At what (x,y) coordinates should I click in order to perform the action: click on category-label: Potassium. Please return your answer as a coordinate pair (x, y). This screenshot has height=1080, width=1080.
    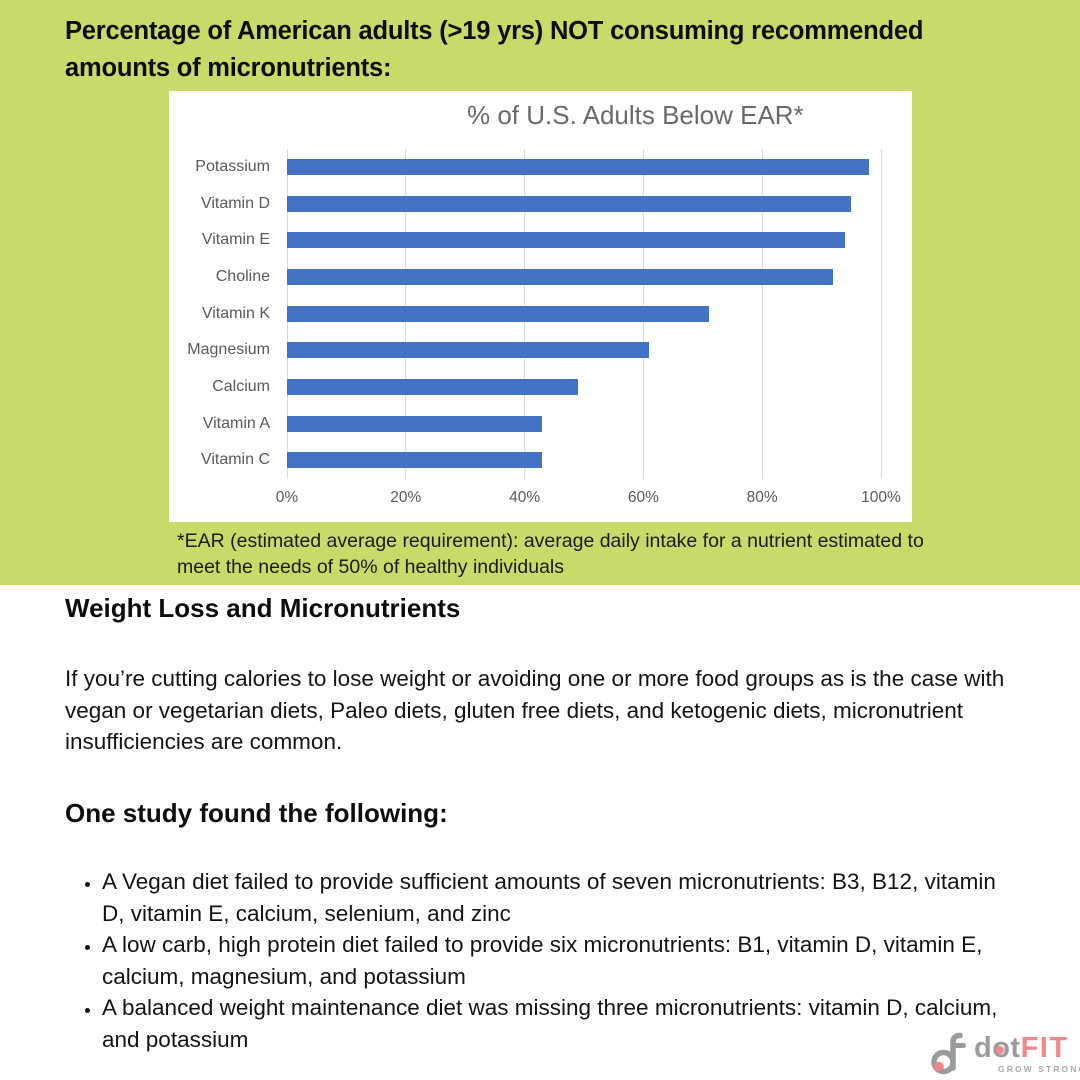
    Looking at the image, I should click on (232, 166).